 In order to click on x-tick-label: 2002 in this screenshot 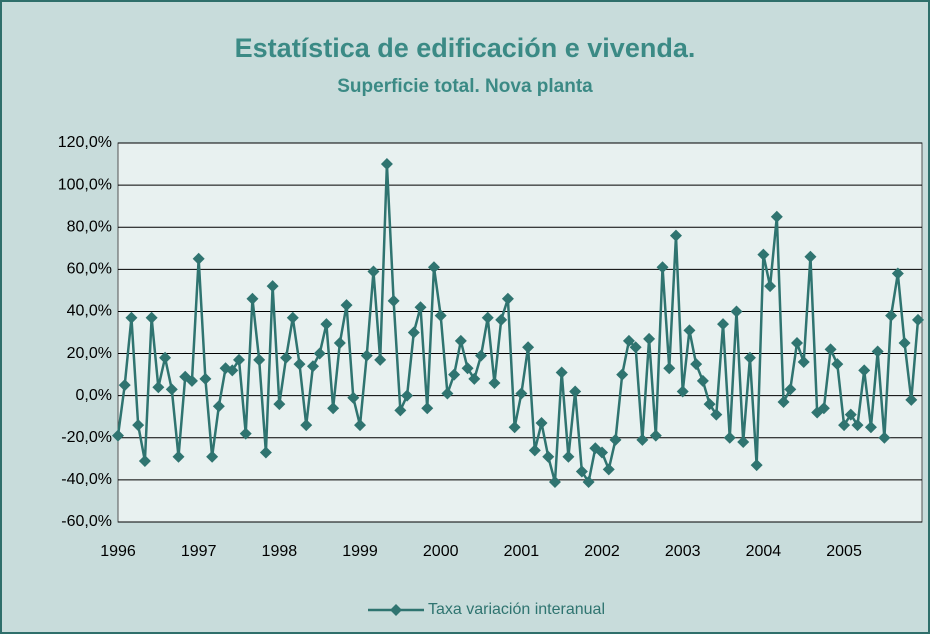, I will do `click(602, 551)`.